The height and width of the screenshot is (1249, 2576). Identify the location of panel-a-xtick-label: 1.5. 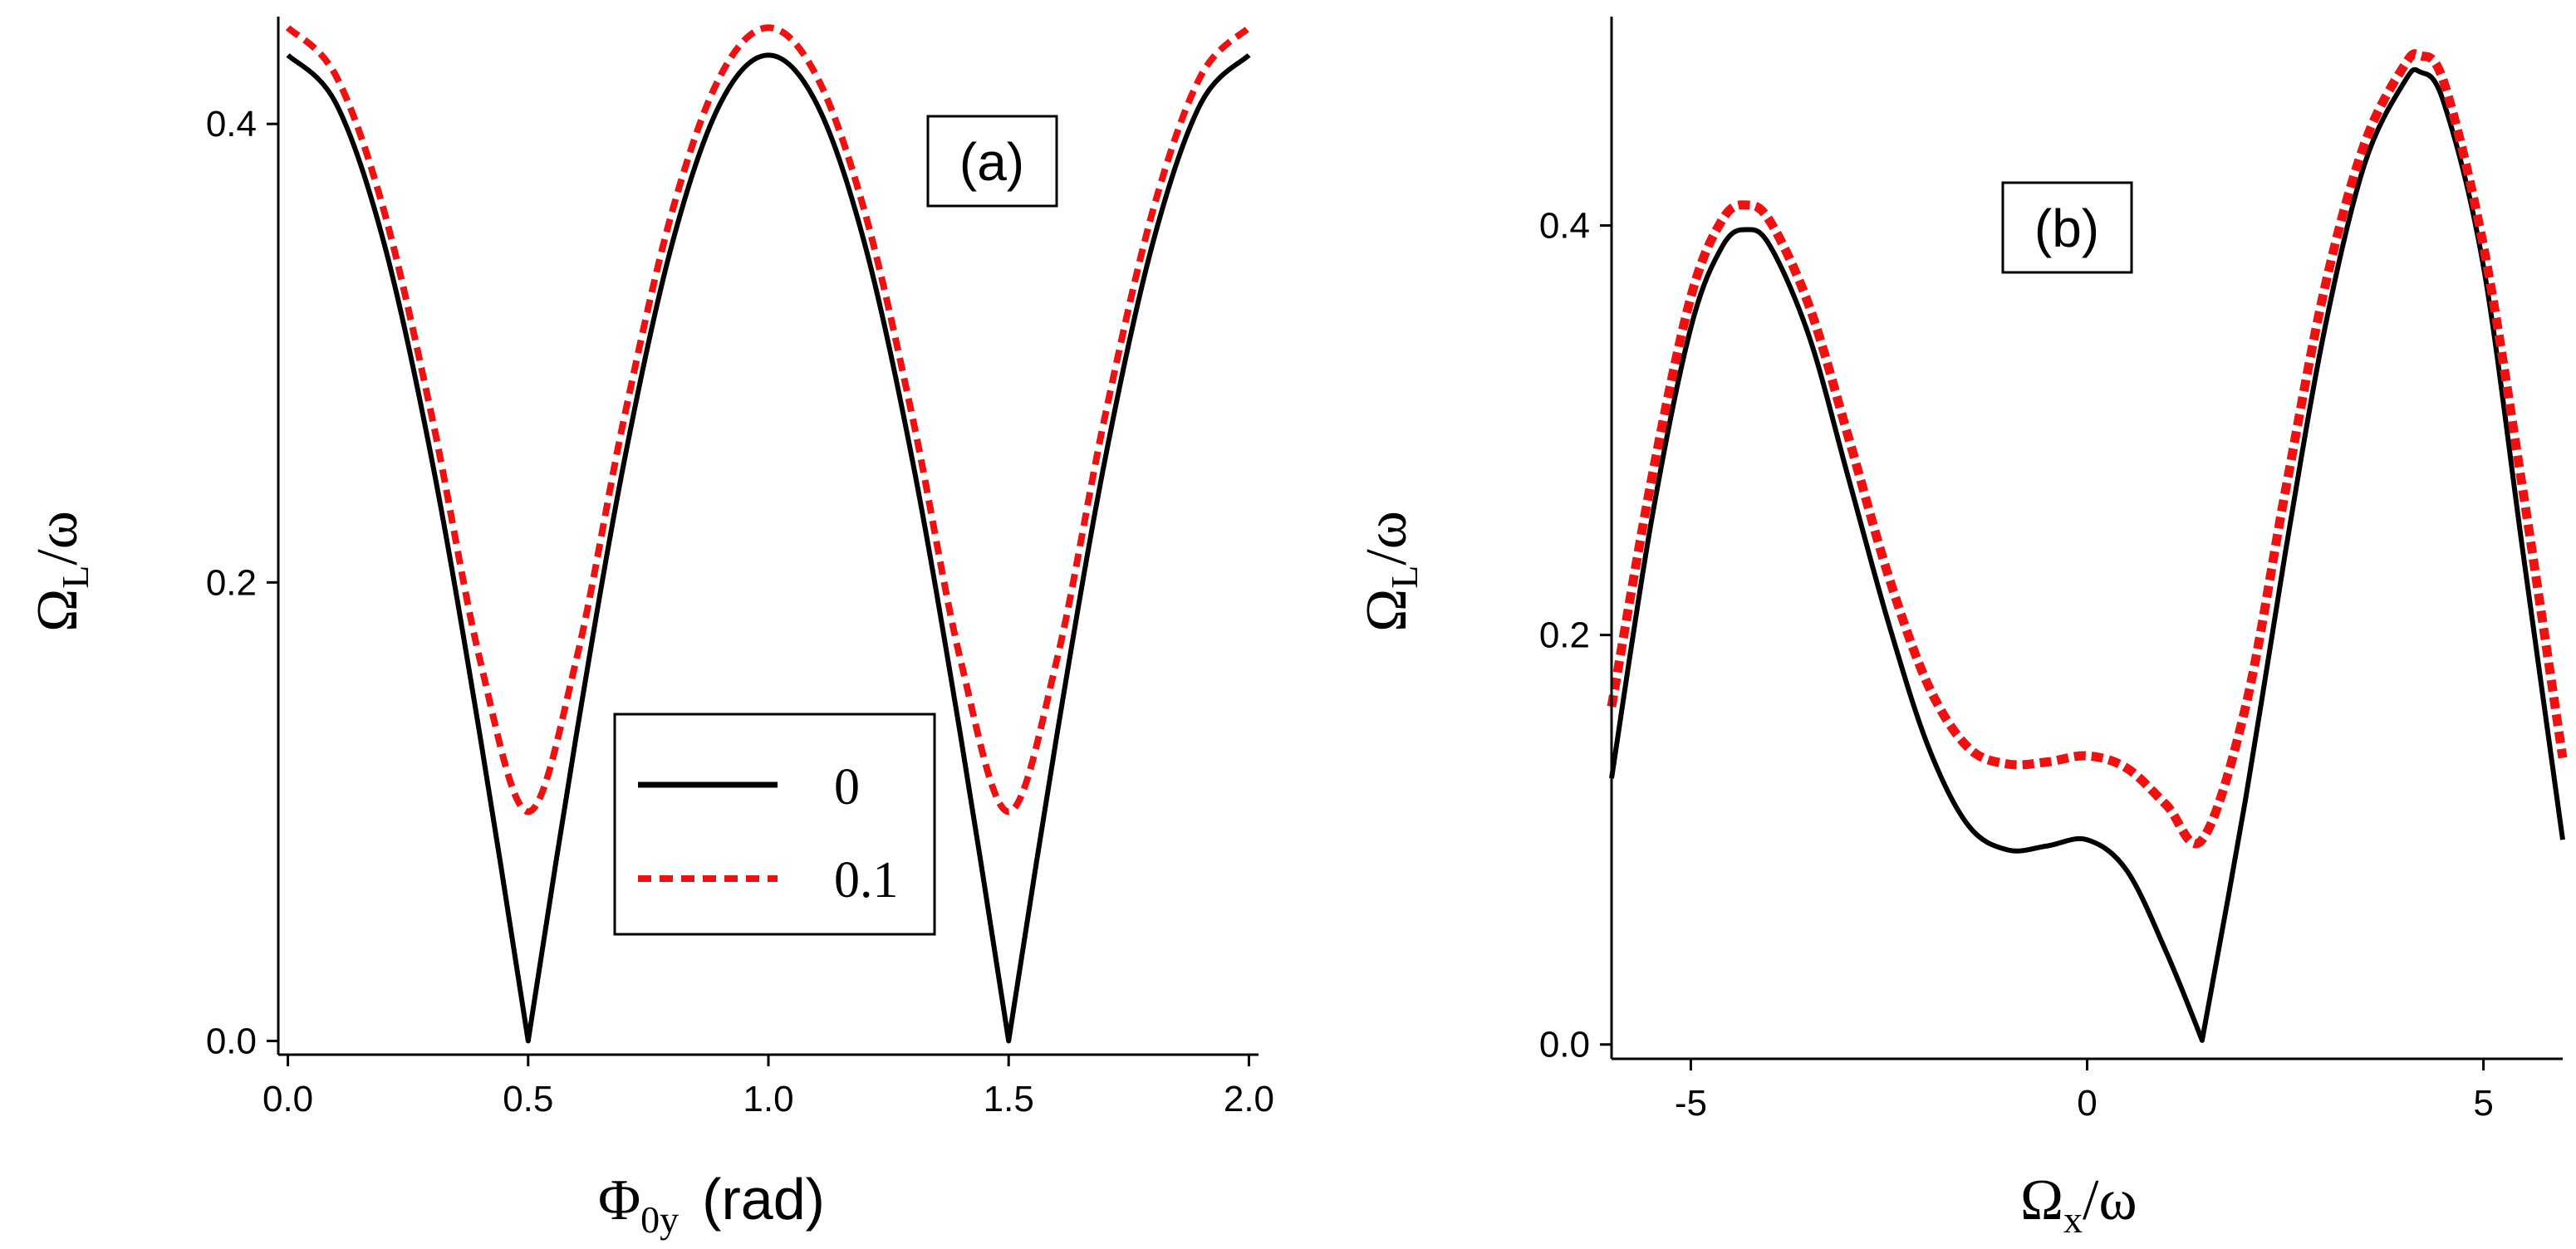
(1009, 1099).